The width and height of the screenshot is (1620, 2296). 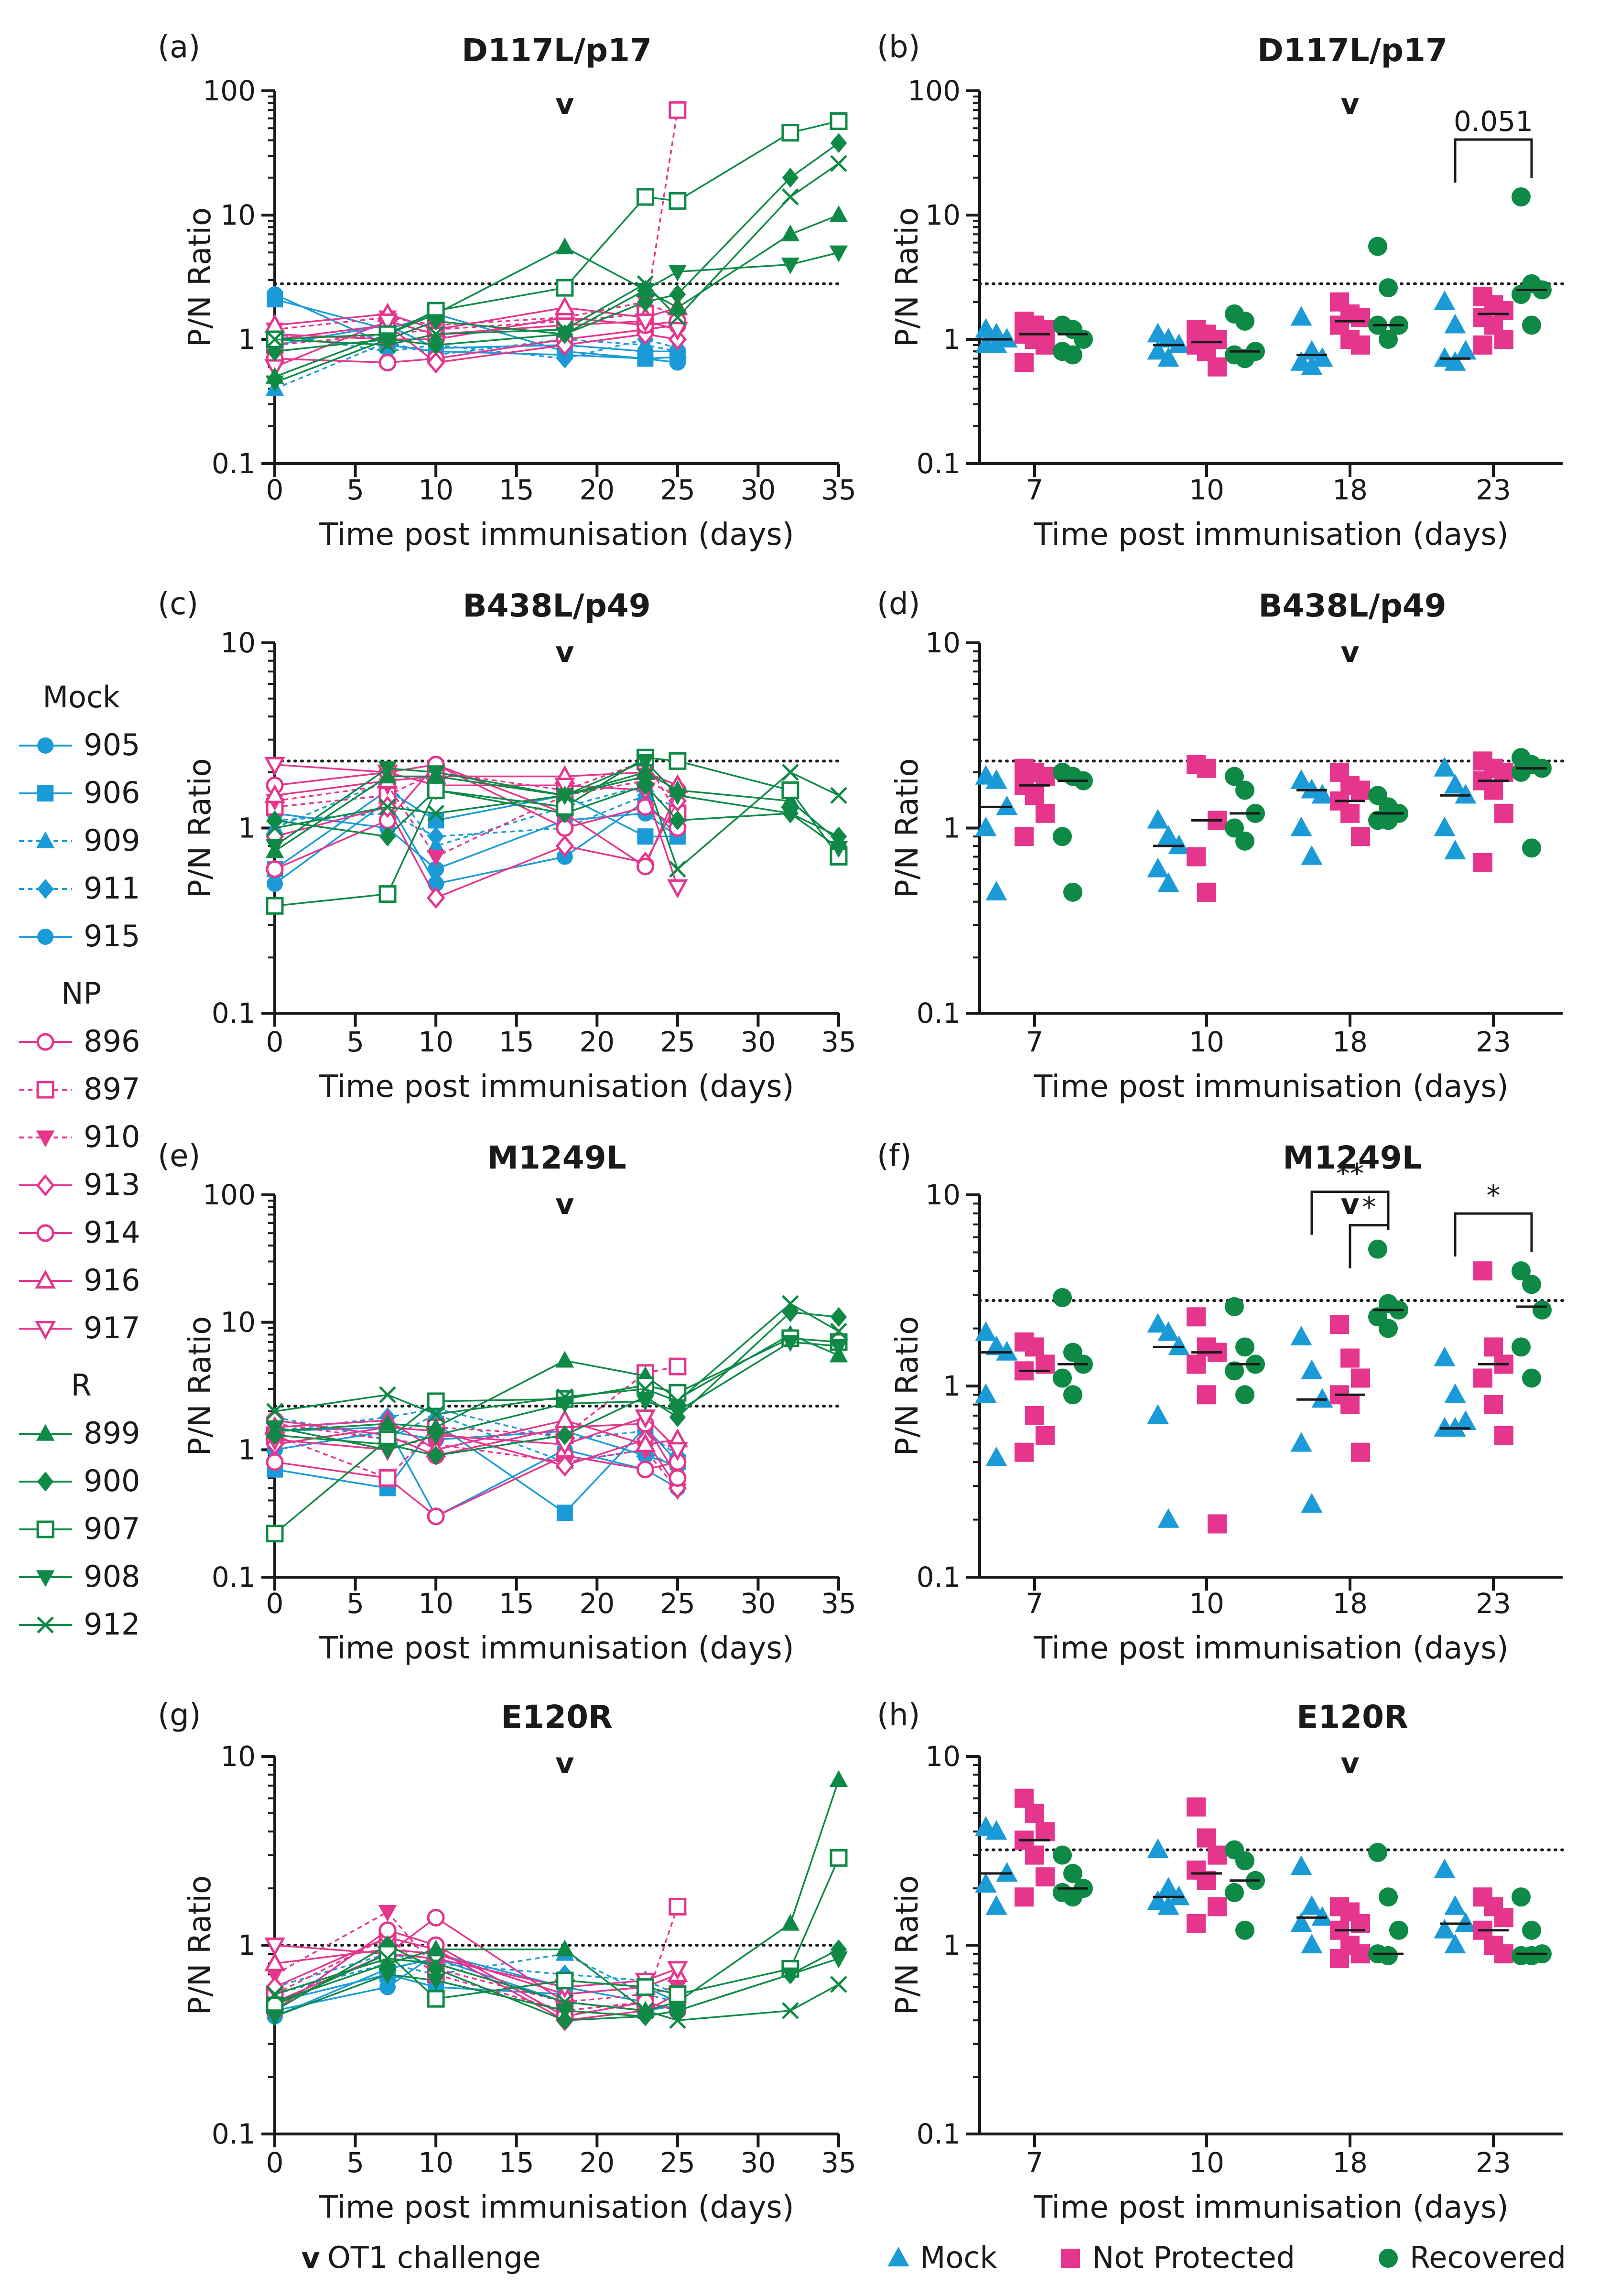 What do you see at coordinates (1494, 1195) in the screenshot?
I see `significance-label: *` at bounding box center [1494, 1195].